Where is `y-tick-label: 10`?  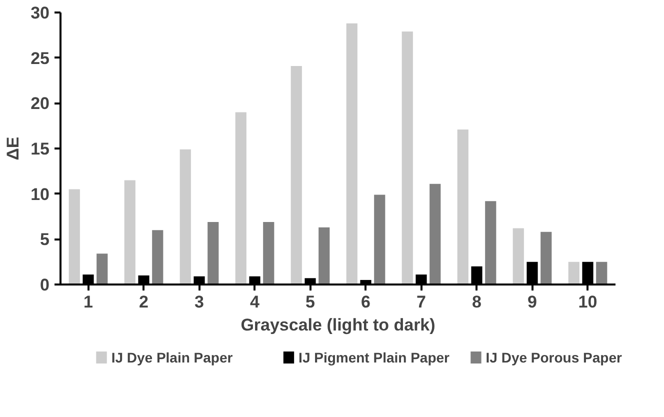
y-tick-label: 10 is located at coordinates (40, 194).